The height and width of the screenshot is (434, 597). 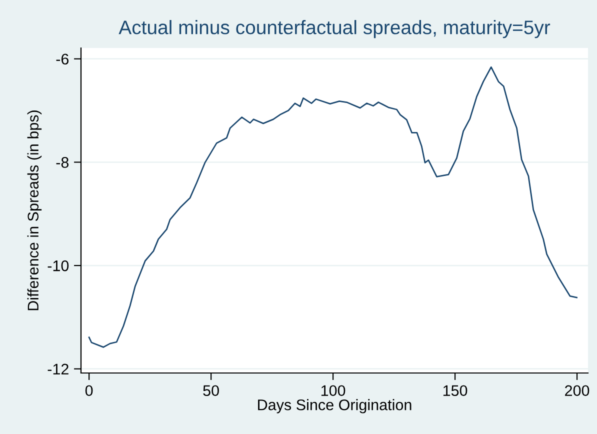 What do you see at coordinates (62, 162) in the screenshot?
I see `y-tick-label: -8` at bounding box center [62, 162].